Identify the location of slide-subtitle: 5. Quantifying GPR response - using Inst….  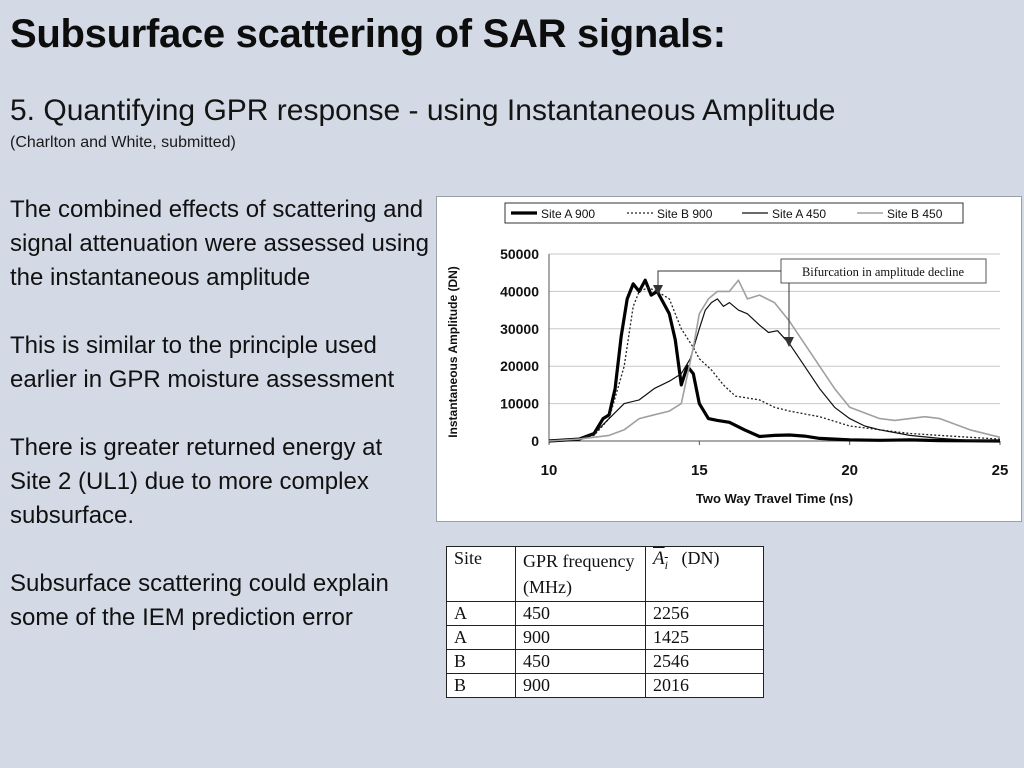
(423, 110).